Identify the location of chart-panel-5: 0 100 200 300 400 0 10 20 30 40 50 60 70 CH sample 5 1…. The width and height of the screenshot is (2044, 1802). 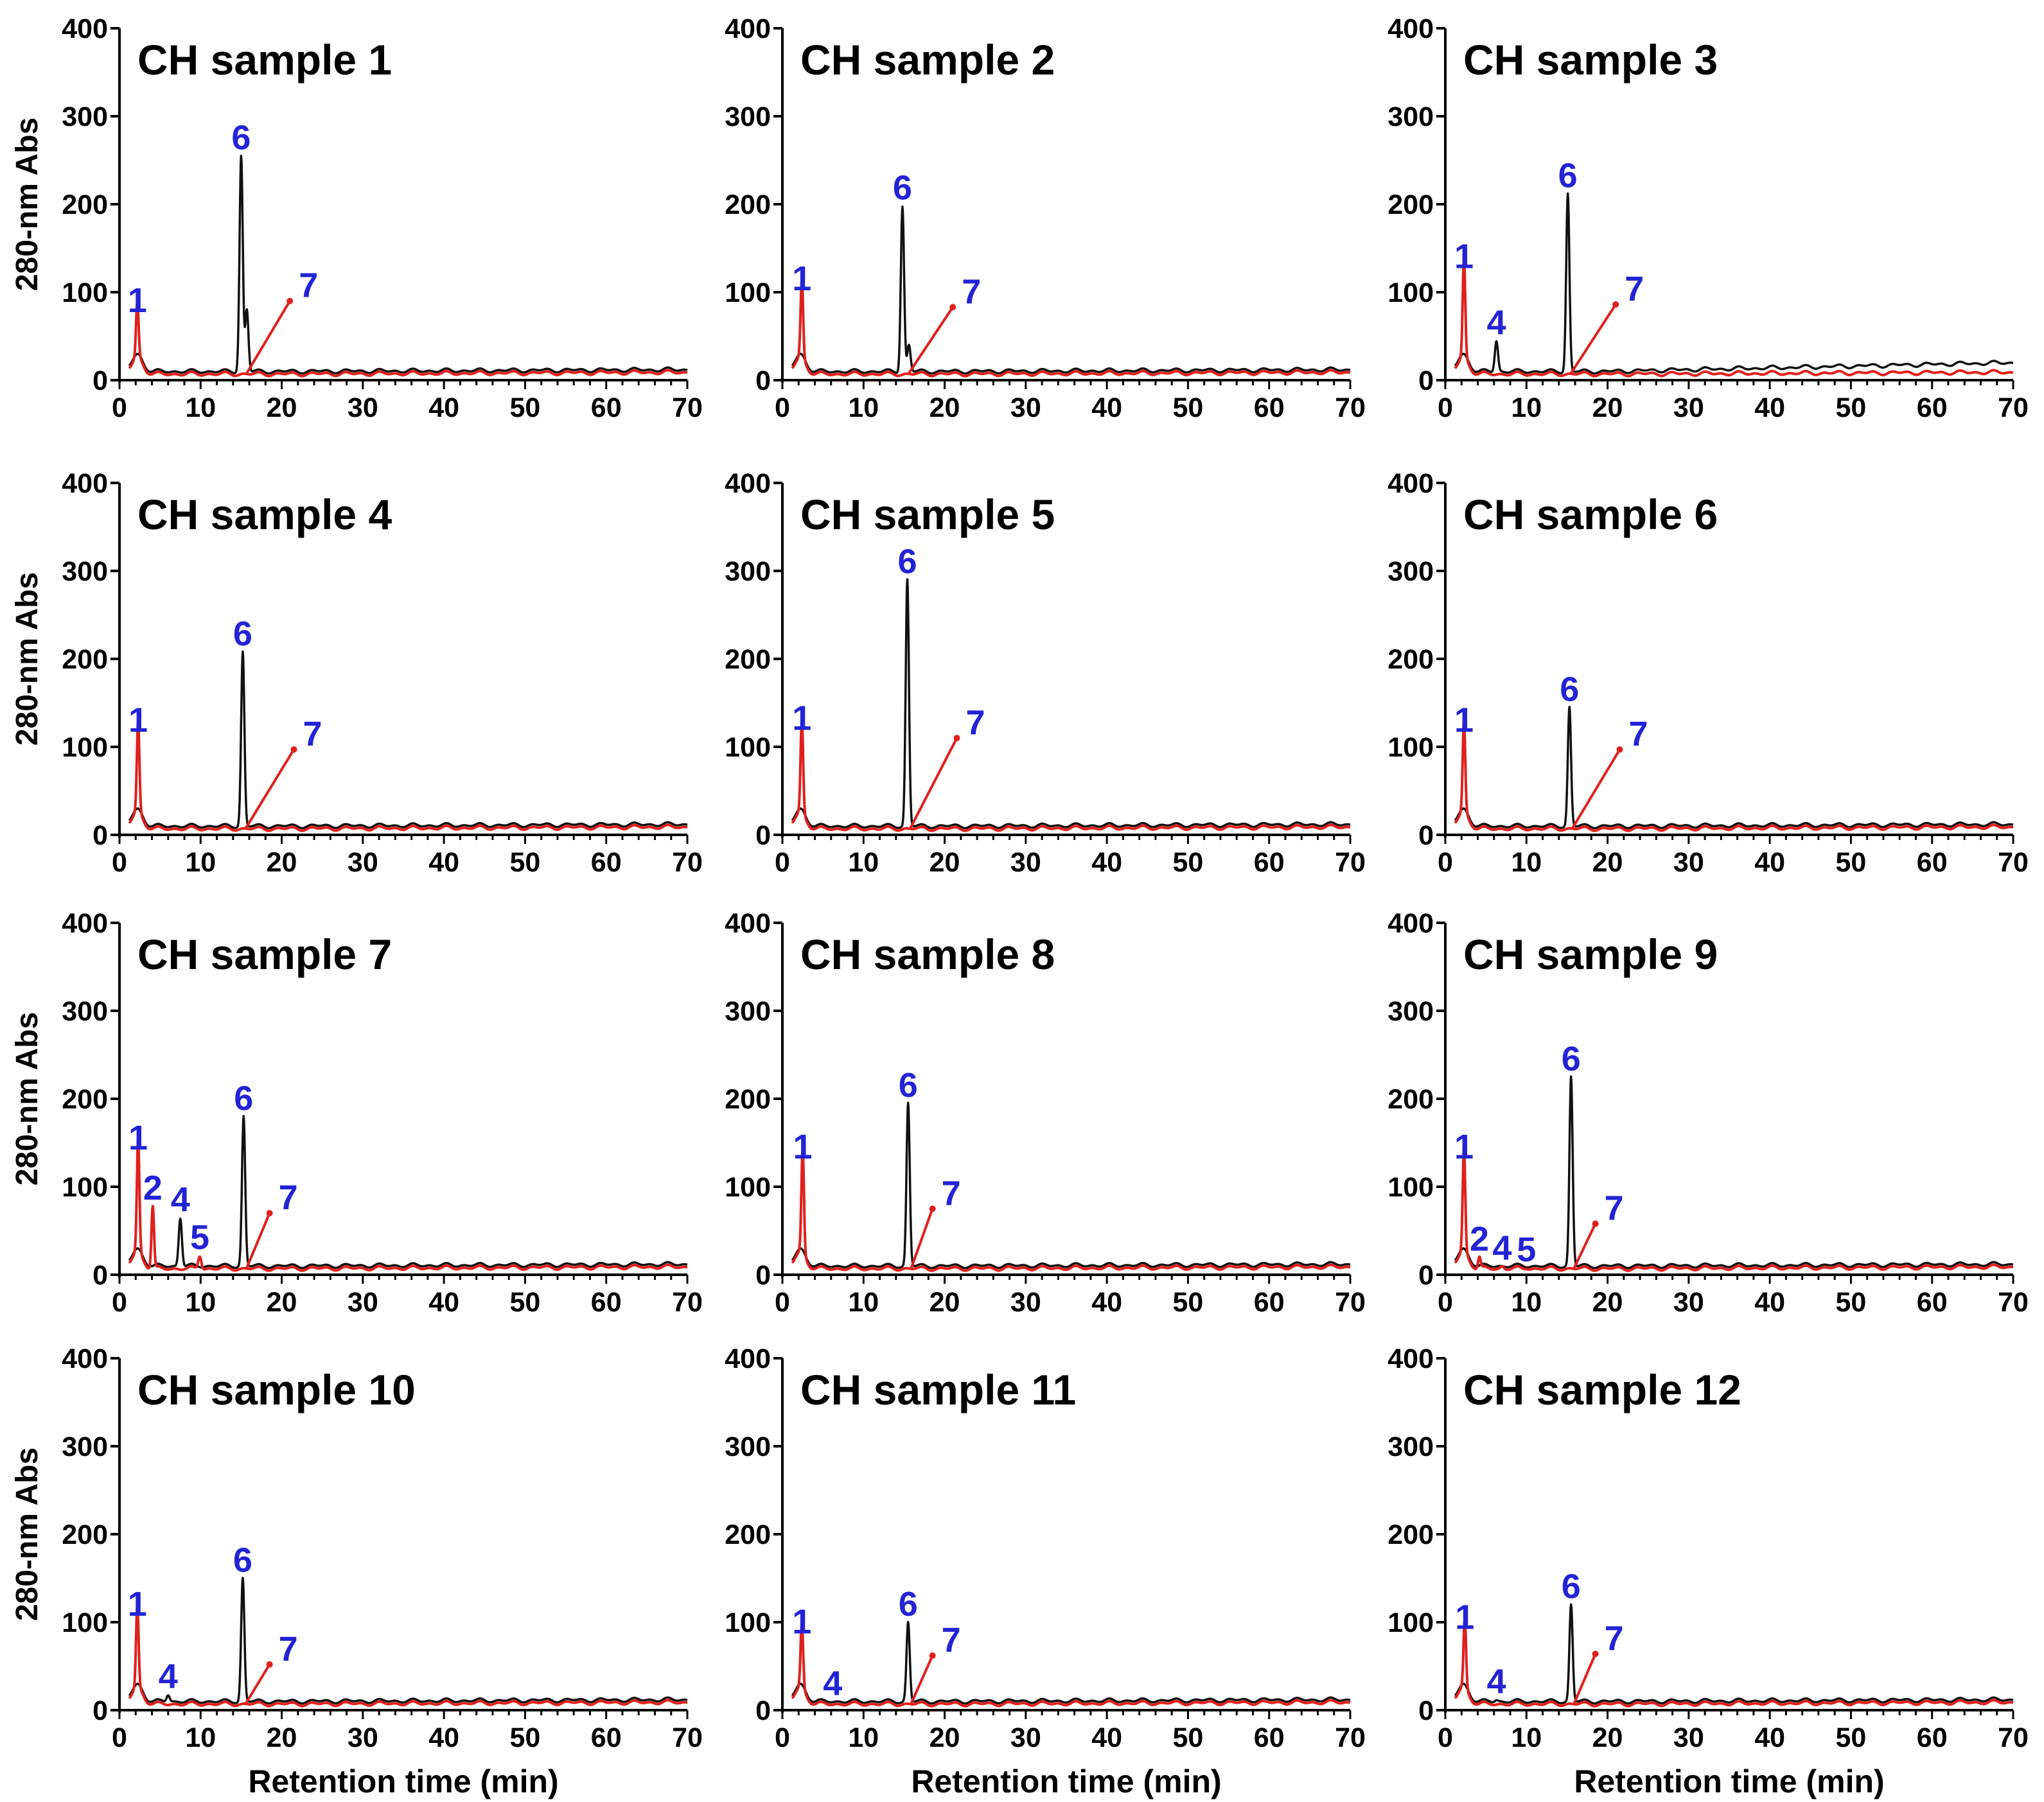
(1045, 673).